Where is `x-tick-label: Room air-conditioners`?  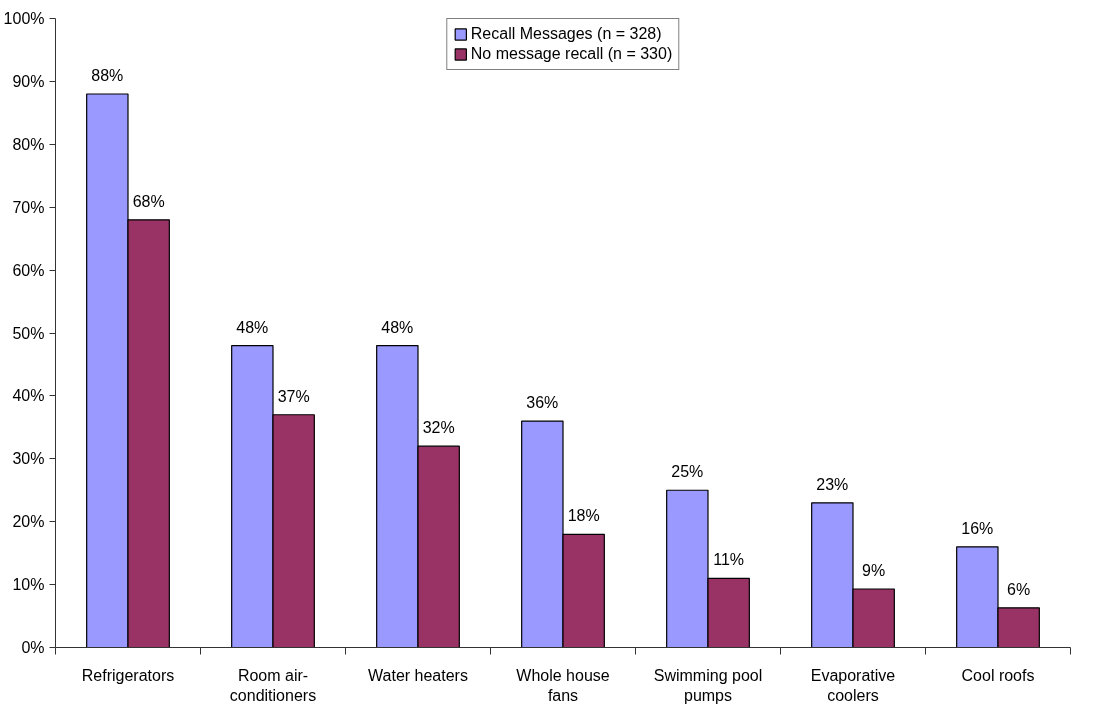
x-tick-label: Room air-conditioners is located at coordinates (273, 685).